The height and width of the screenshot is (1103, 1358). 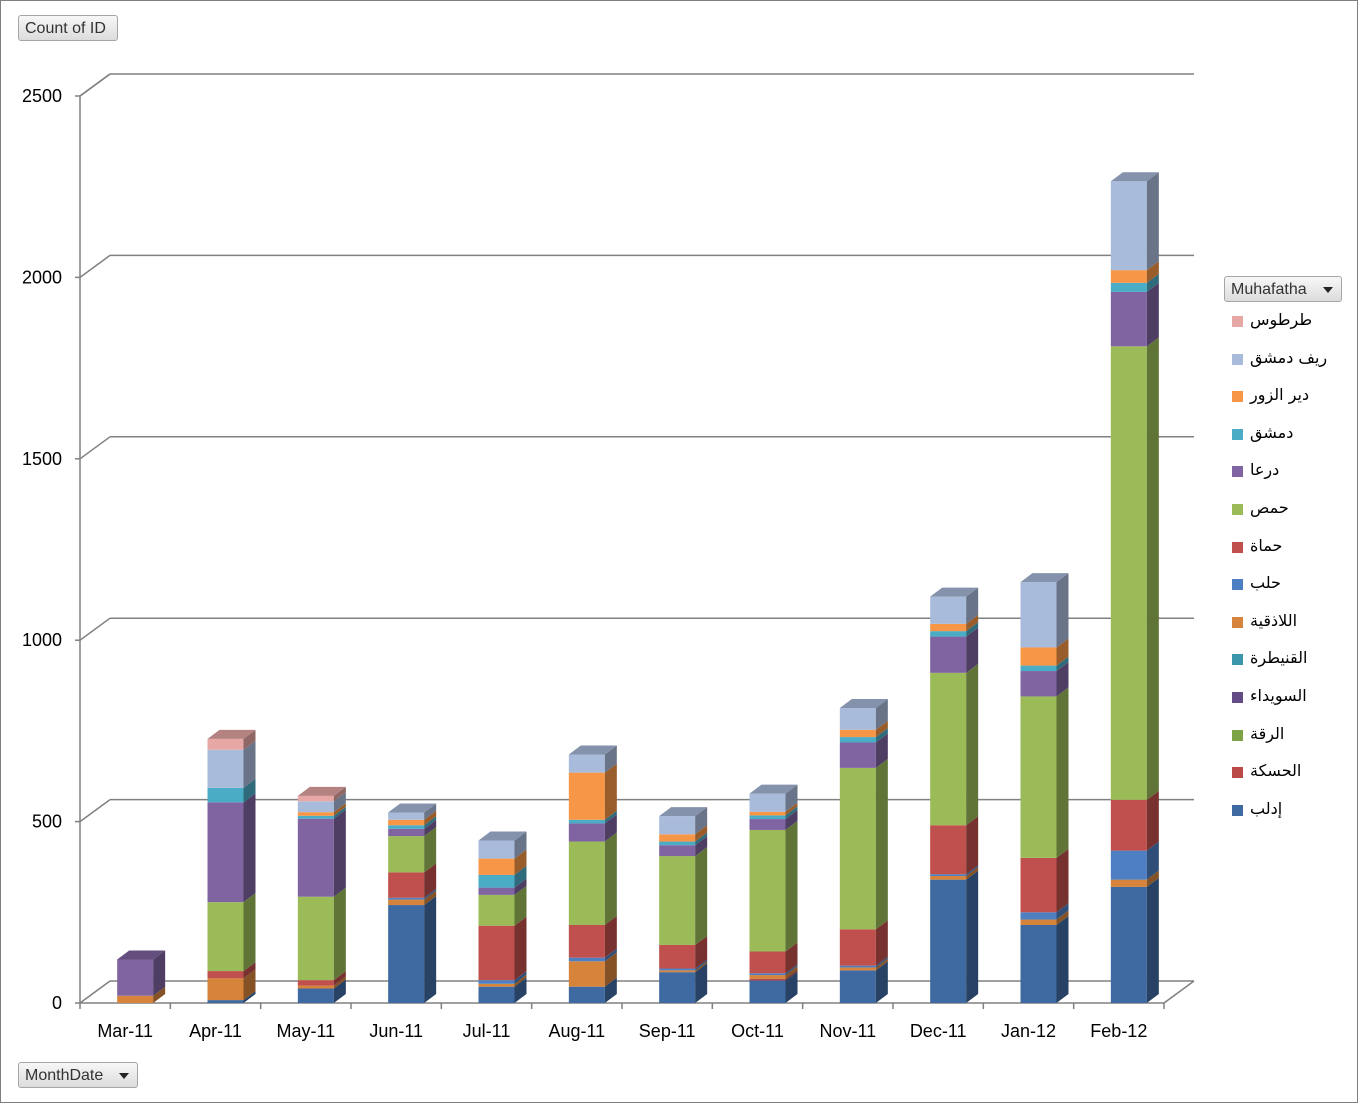 What do you see at coordinates (1283, 289) in the screenshot?
I see `legend-field-button: Muhafatha` at bounding box center [1283, 289].